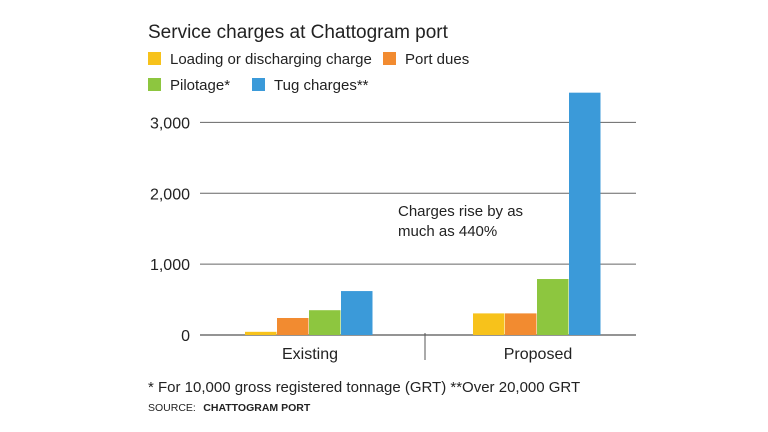 This screenshot has height=432, width=768. Describe the element at coordinates (170, 123) in the screenshot. I see `y-tick-label: 3,000` at that location.